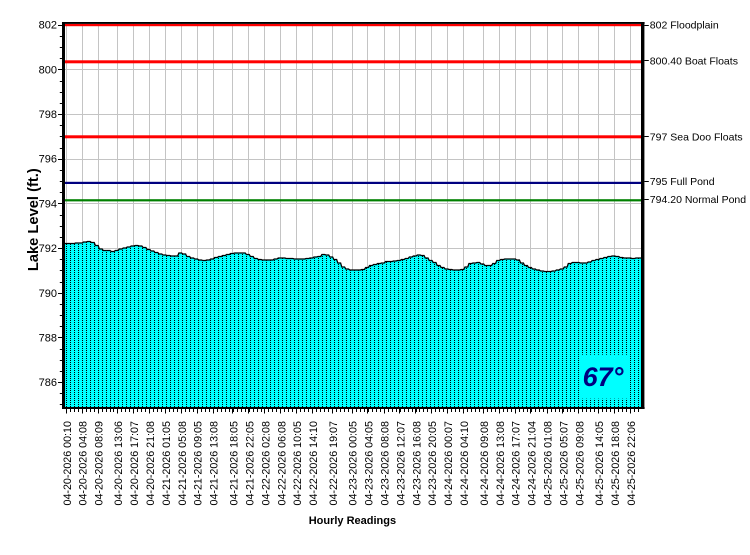 This screenshot has height=555, width=750. Describe the element at coordinates (632, 463) in the screenshot. I see `svg-text: 04-25-2026 22:06` at that location.